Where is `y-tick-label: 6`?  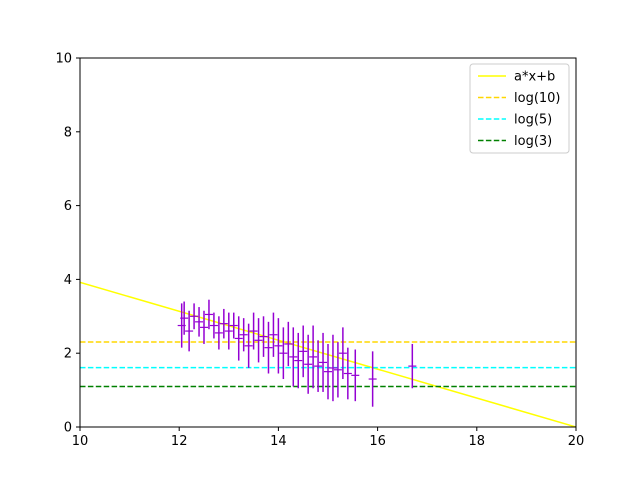
y-tick-label: 6 is located at coordinates (68, 206).